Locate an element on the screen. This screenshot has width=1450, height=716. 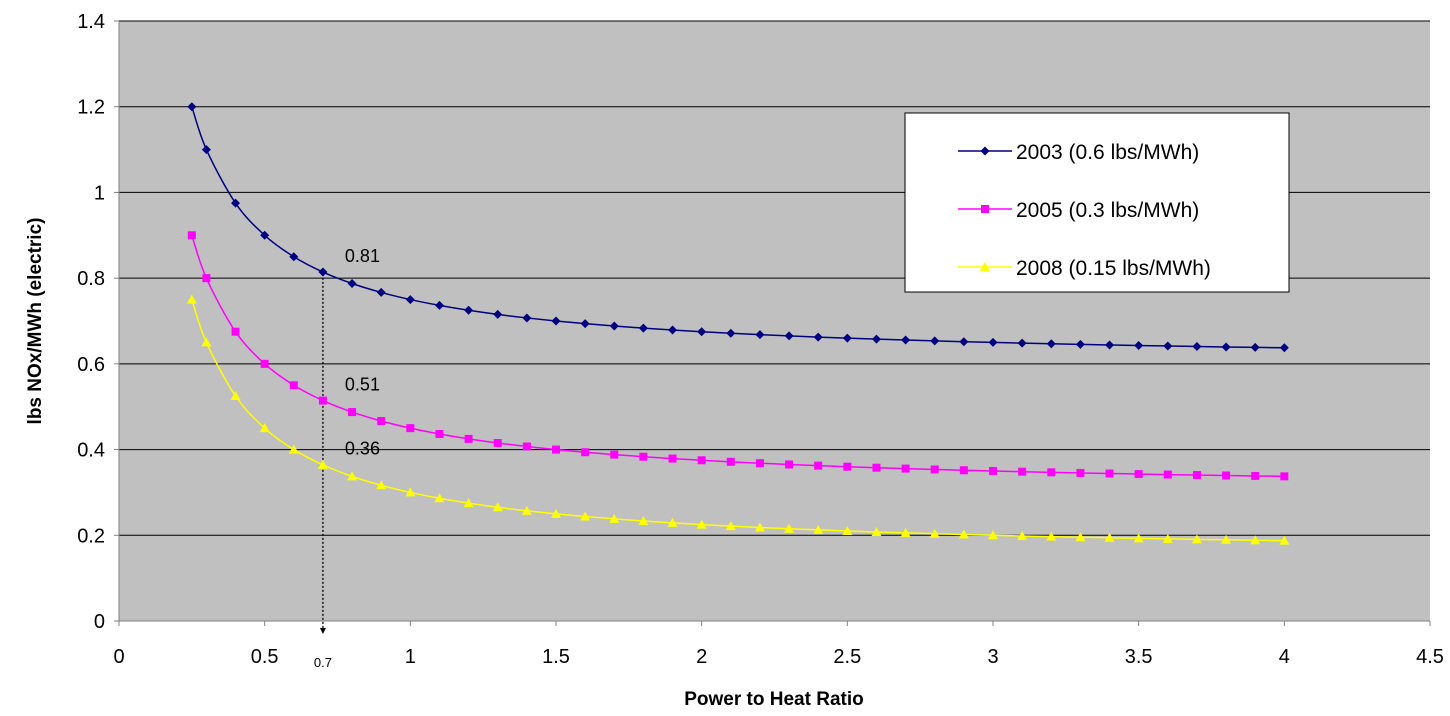
x-tick-label: 4.5 is located at coordinates (1430, 657).